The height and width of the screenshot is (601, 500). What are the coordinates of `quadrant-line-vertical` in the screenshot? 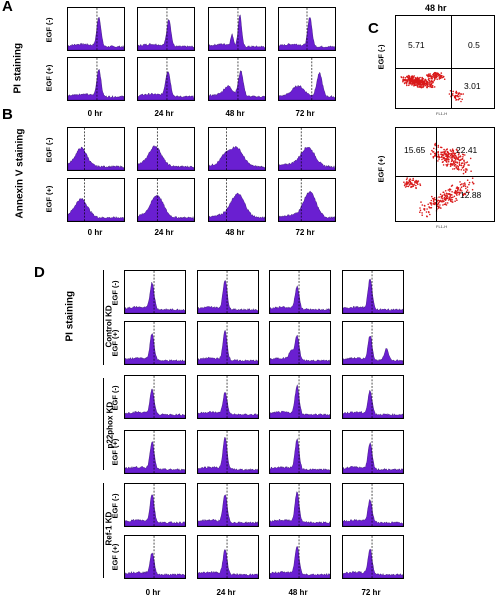 It's located at (436, 174).